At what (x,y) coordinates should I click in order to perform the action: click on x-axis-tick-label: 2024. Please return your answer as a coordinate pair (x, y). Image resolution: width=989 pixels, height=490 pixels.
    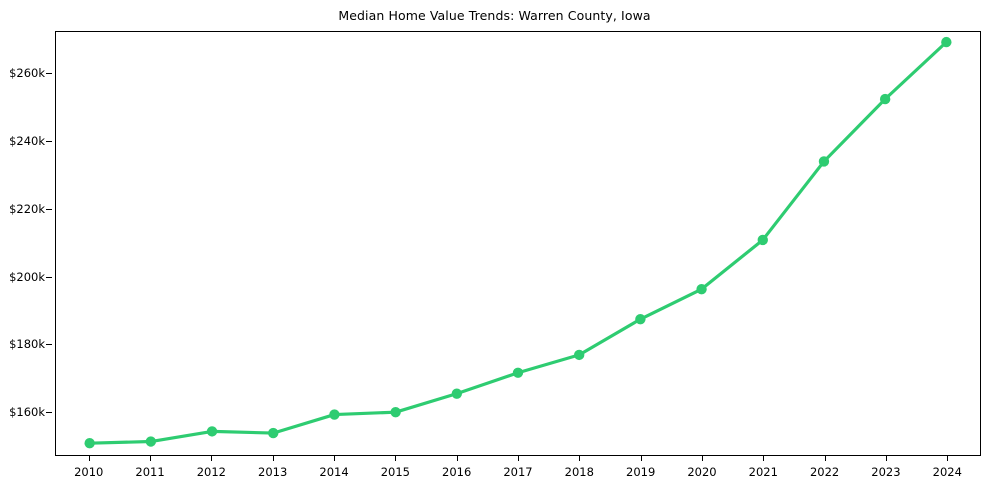
    Looking at the image, I should click on (947, 472).